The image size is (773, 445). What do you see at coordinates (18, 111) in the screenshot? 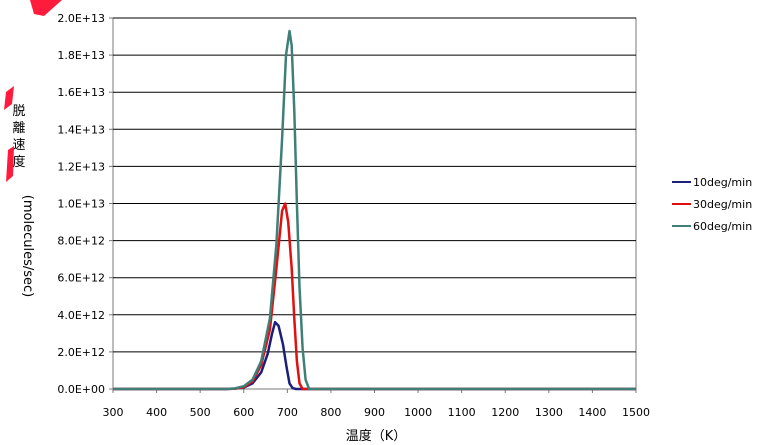
I see `y-axis-title-char: 脱` at bounding box center [18, 111].